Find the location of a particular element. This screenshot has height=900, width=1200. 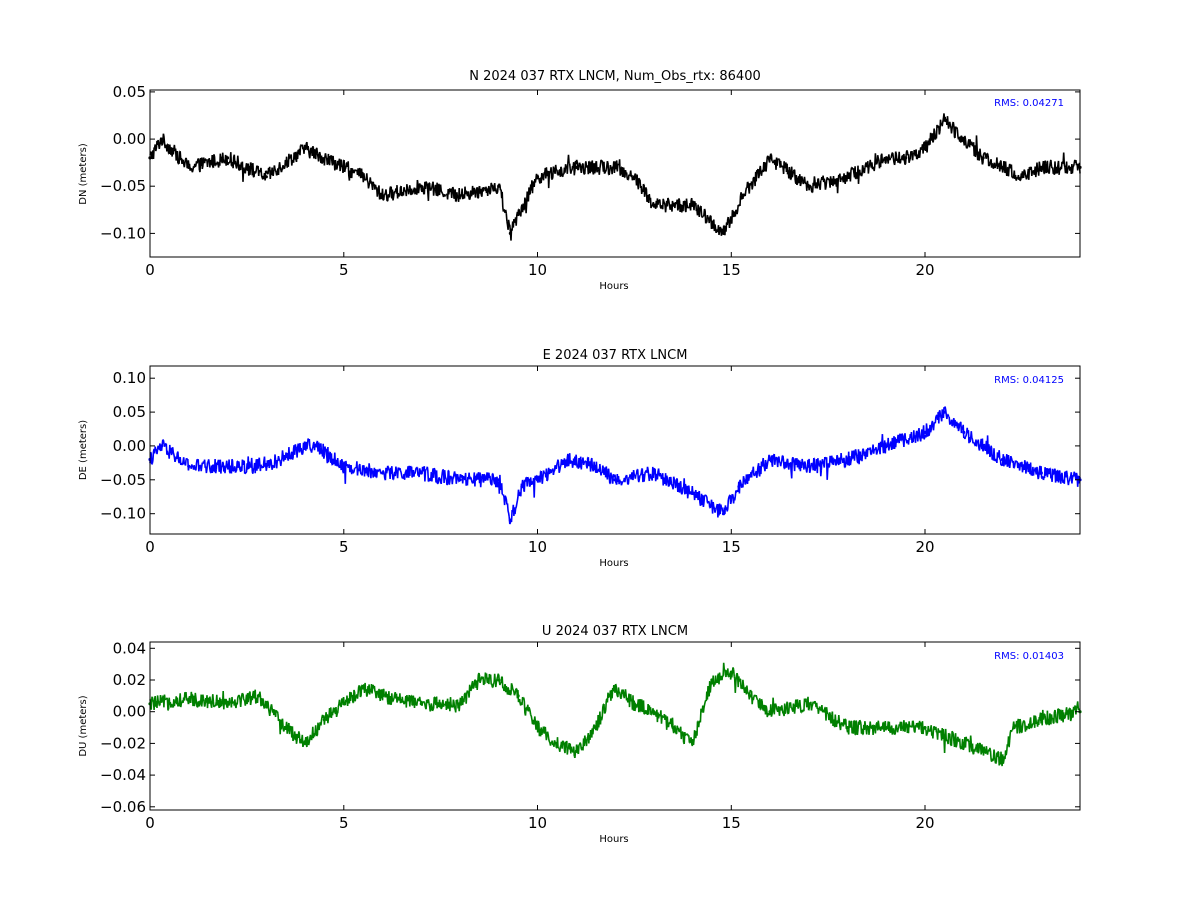

y-tick-label: −0.06 is located at coordinates (123, 807).